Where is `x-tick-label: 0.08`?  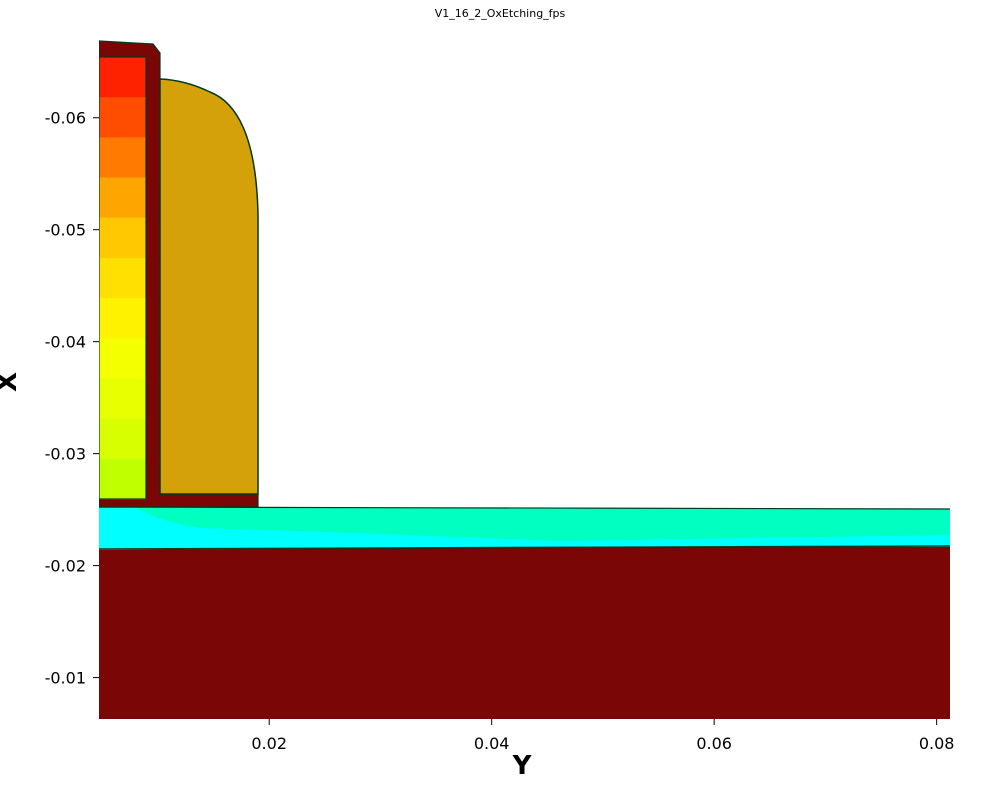
x-tick-label: 0.08 is located at coordinates (937, 743).